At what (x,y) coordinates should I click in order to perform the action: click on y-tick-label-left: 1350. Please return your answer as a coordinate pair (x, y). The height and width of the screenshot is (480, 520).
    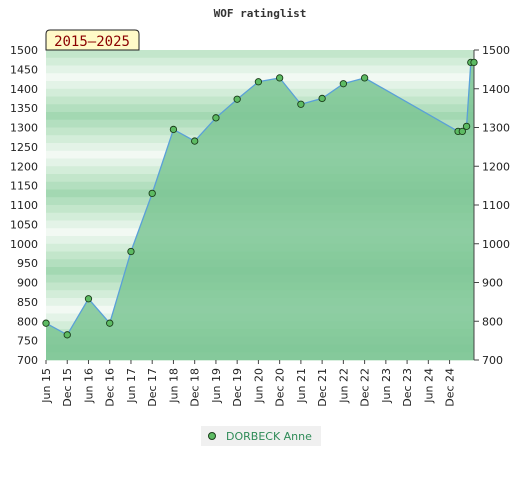
    Looking at the image, I should click on (24, 108).